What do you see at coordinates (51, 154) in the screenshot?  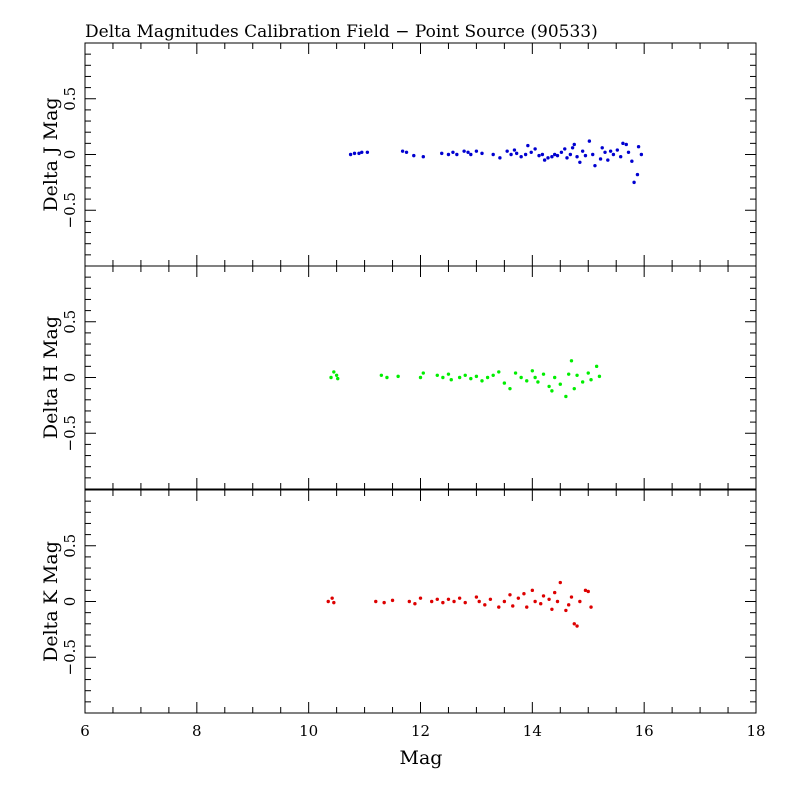 I see `y-axis-label: Delta J Mag` at bounding box center [51, 154].